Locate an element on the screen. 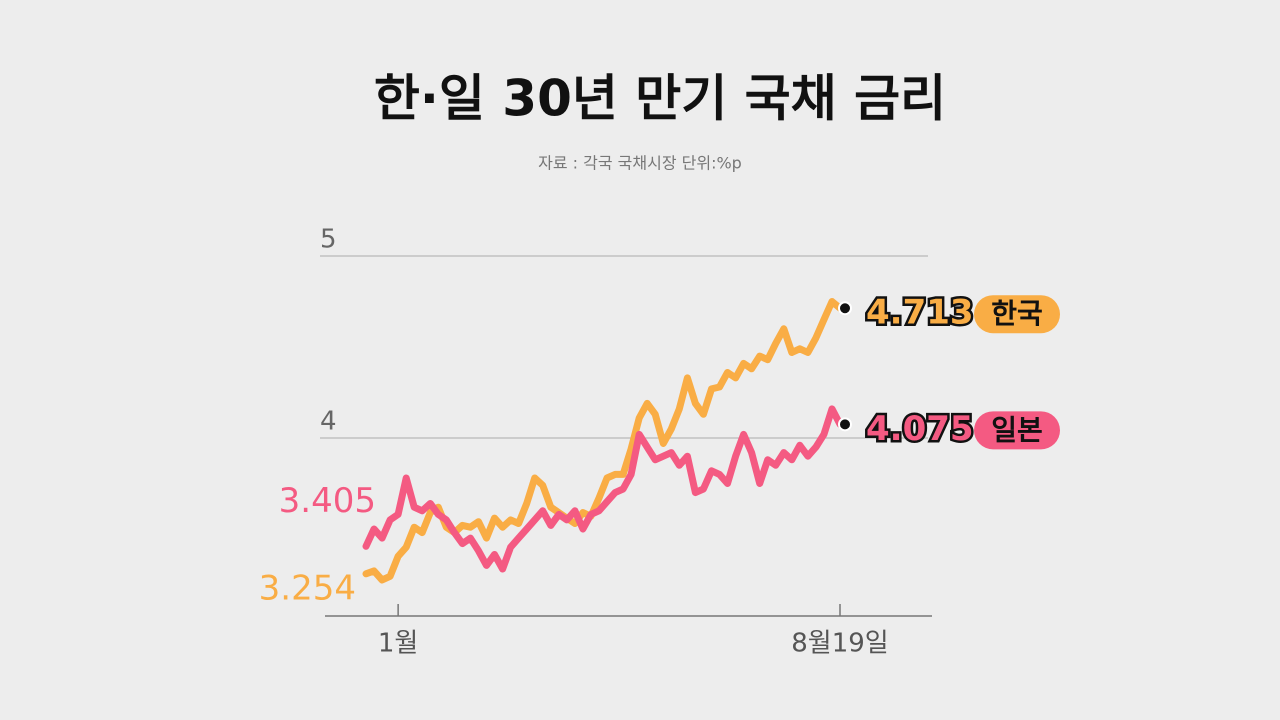 The height and width of the screenshot is (720, 1280). y-tick-label: 4 is located at coordinates (328, 422).